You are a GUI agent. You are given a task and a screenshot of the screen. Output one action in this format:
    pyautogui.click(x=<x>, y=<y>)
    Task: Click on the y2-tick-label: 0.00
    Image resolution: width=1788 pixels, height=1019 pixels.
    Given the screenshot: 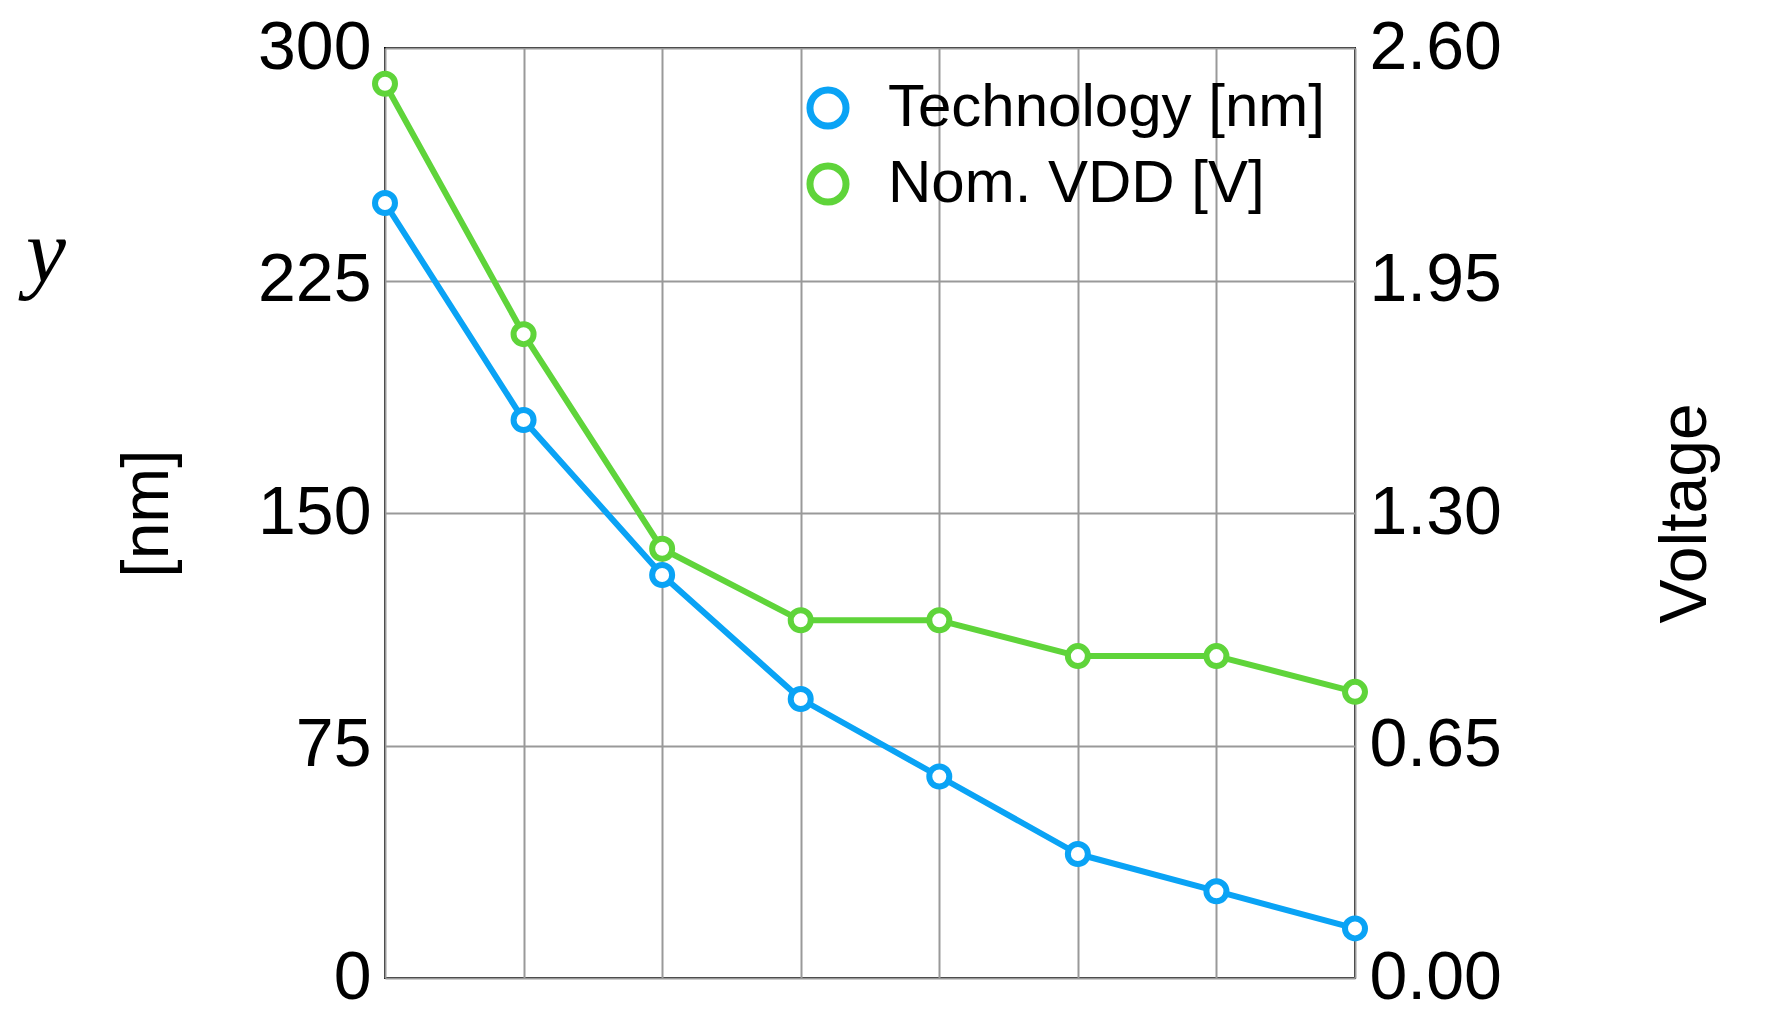 What is the action you would take?
    pyautogui.click(x=1435, y=974)
    